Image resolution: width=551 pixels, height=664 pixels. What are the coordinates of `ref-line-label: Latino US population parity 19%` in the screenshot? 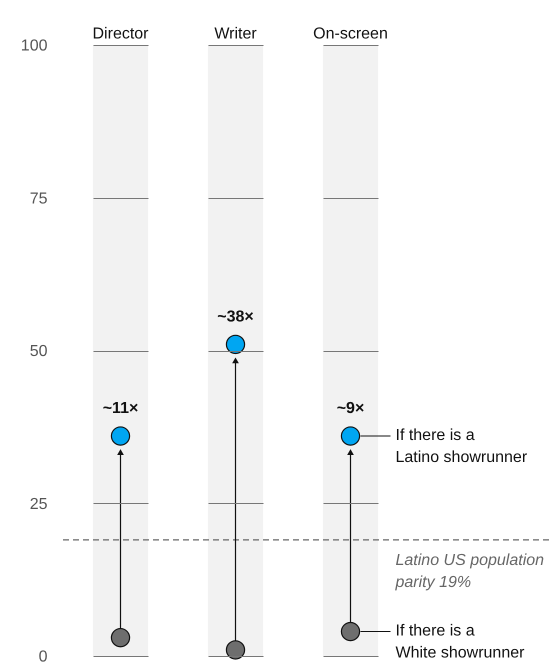 It's located at (469, 571).